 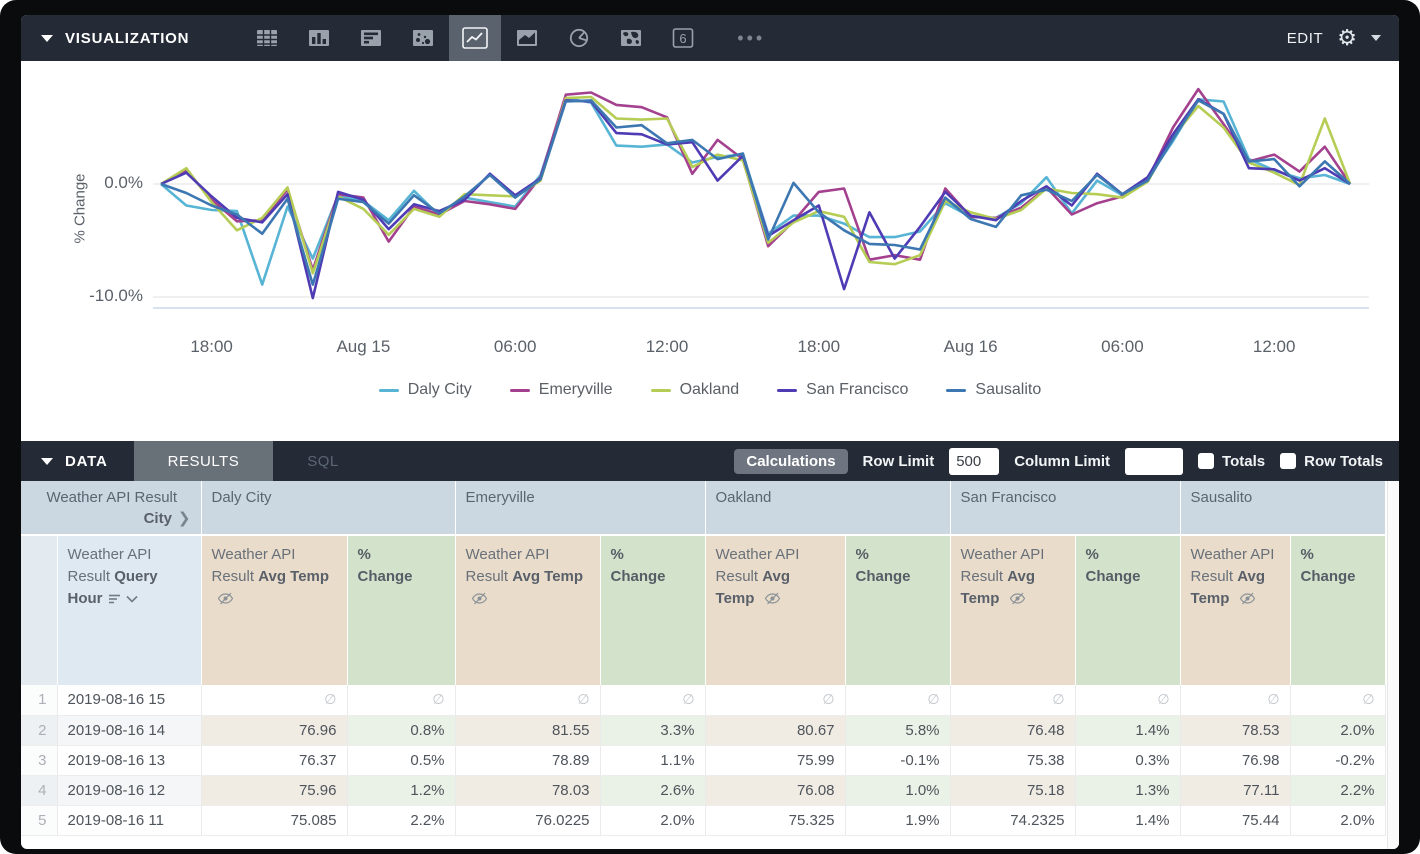 I want to click on query-hour-cell: 2019-08-16 14, so click(x=129, y=730).